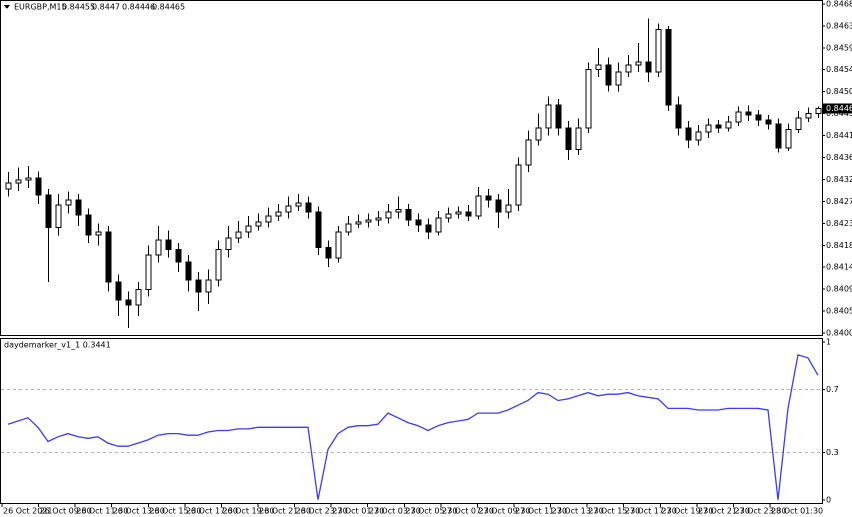 The width and height of the screenshot is (852, 517). I want to click on x-tick-label: 26 Oct 2021, so click(27, 511).